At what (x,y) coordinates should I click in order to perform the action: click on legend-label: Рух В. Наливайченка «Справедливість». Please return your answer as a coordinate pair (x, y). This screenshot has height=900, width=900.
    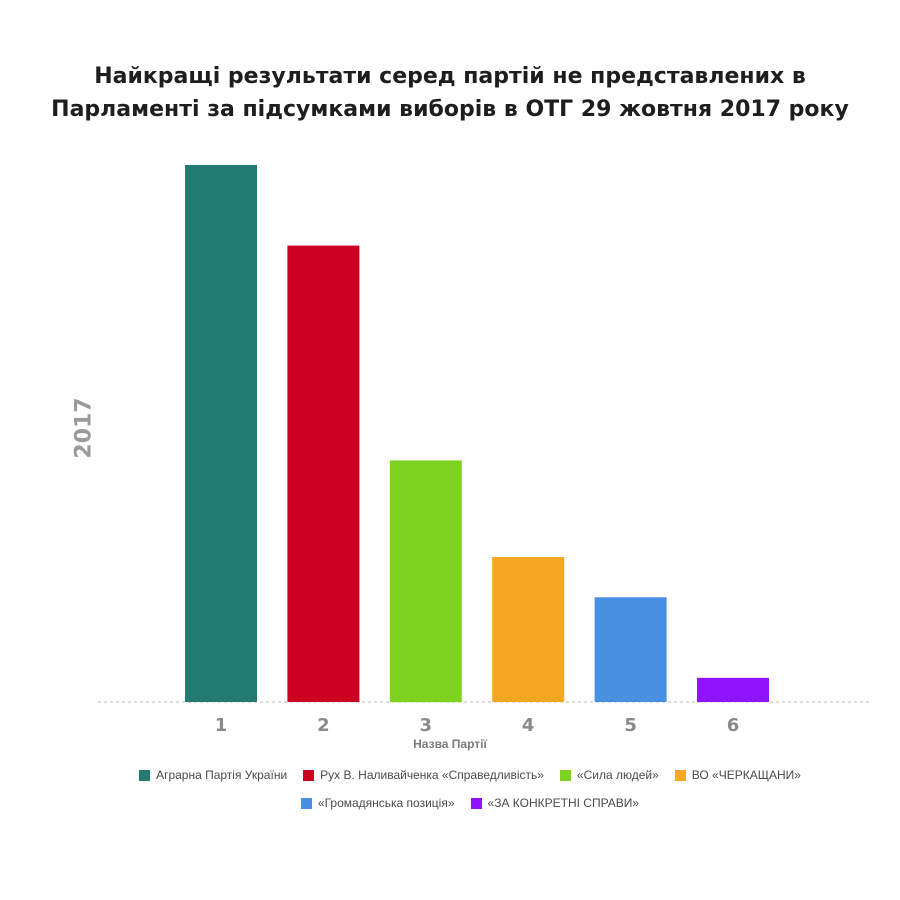
    Looking at the image, I should click on (432, 775).